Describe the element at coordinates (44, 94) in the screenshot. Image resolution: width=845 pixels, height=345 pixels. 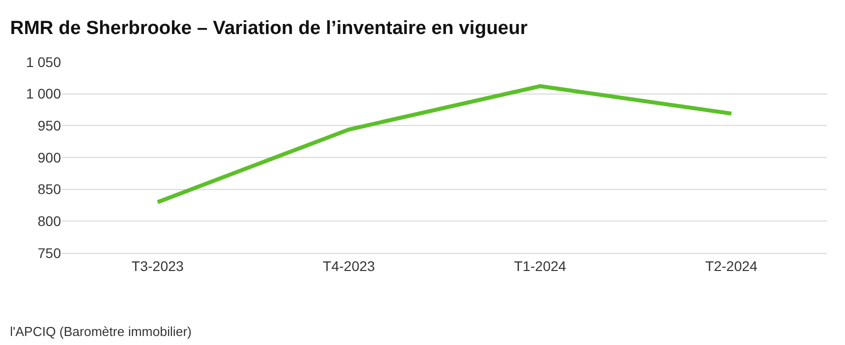
I see `y-tick-label: 1 000` at that location.